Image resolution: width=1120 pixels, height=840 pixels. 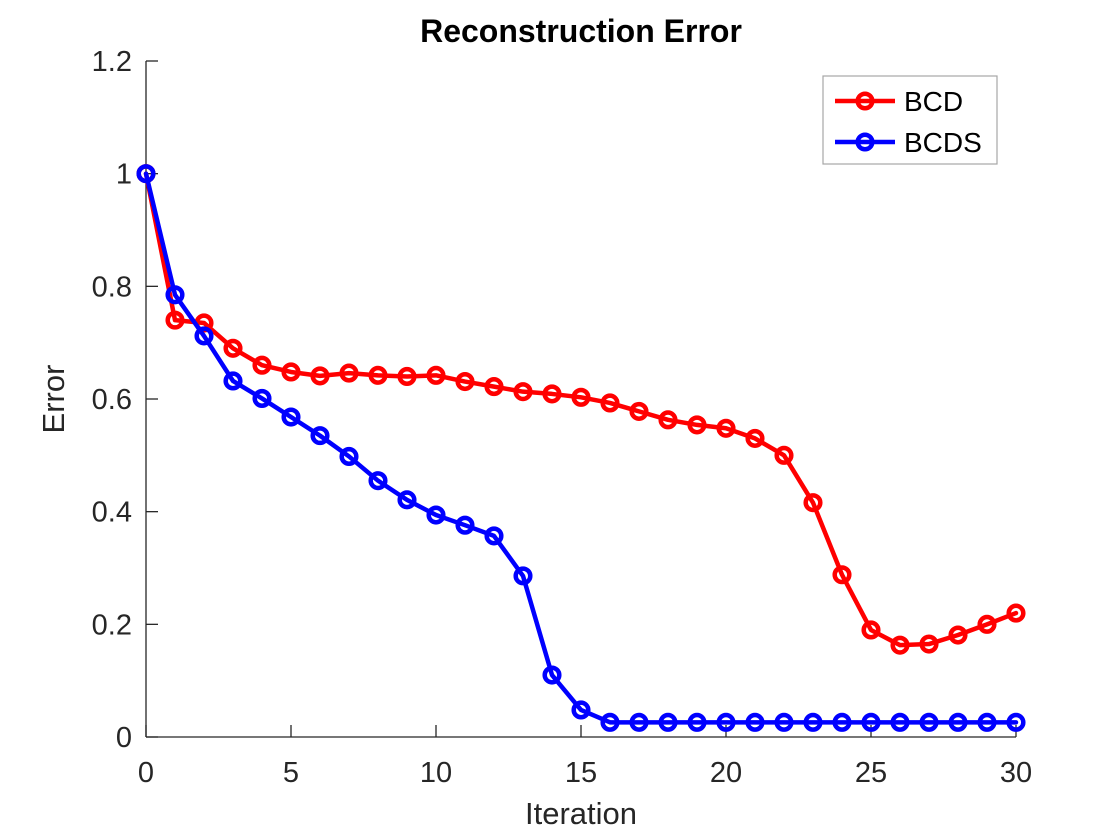 What do you see at coordinates (124, 175) in the screenshot?
I see `y-tick-label: 1` at bounding box center [124, 175].